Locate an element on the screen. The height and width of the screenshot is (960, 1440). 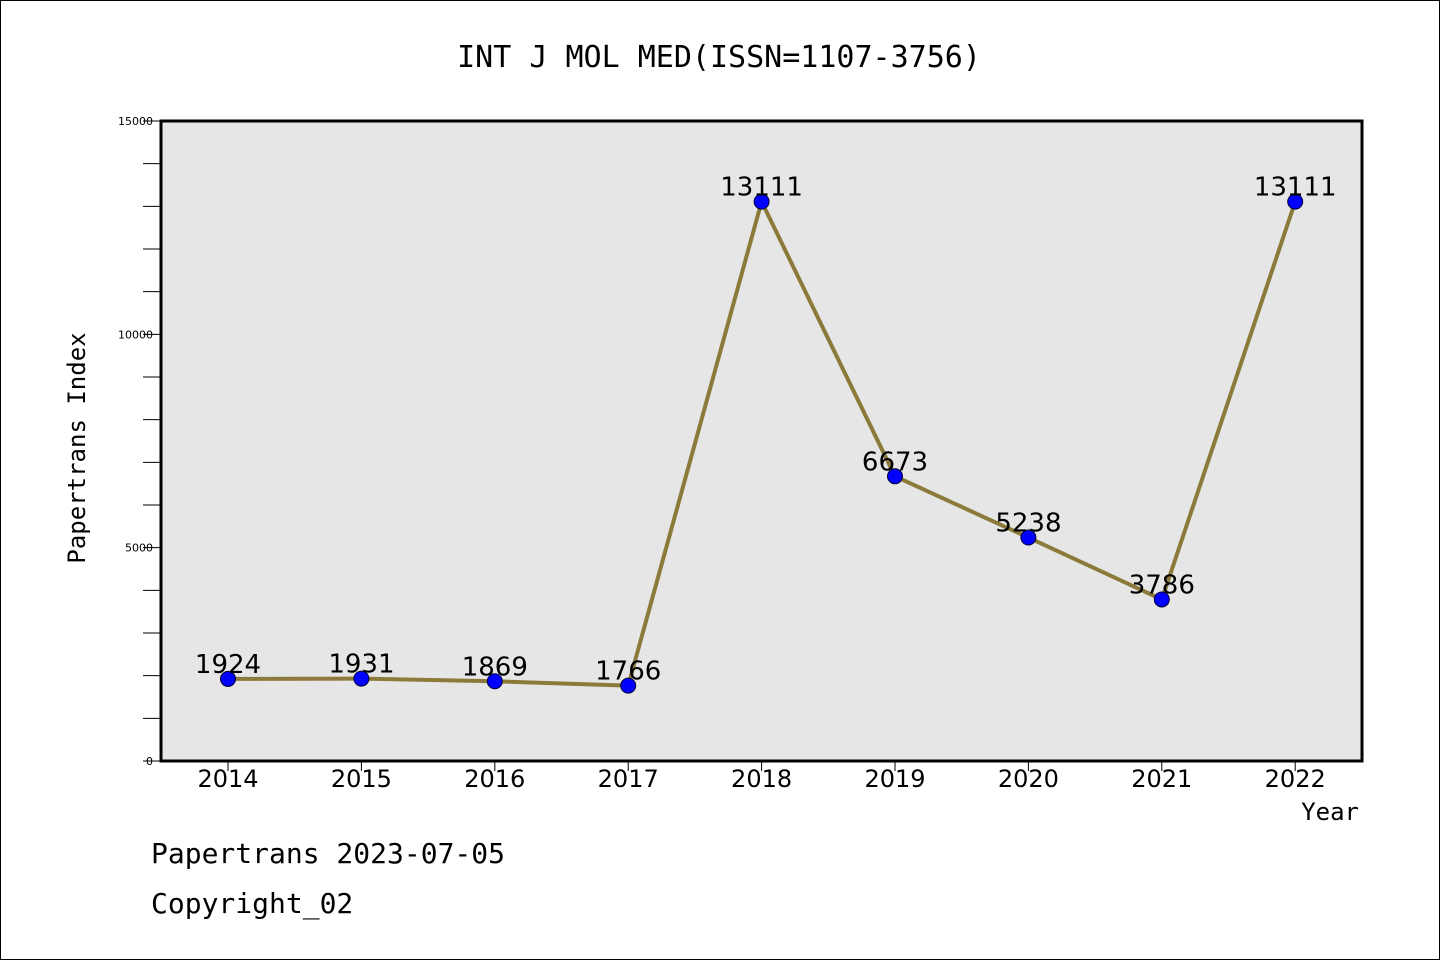
x-tick-label: 2015 is located at coordinates (361, 779).